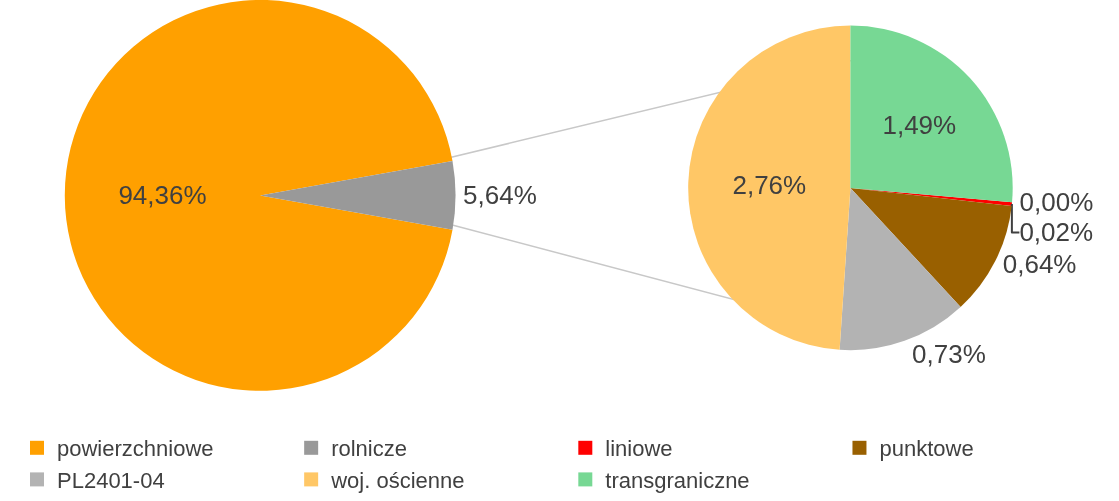 Image resolution: width=1119 pixels, height=501 pixels. Describe the element at coordinates (111, 480) in the screenshot. I see `legend-label: PL2401-04` at that location.